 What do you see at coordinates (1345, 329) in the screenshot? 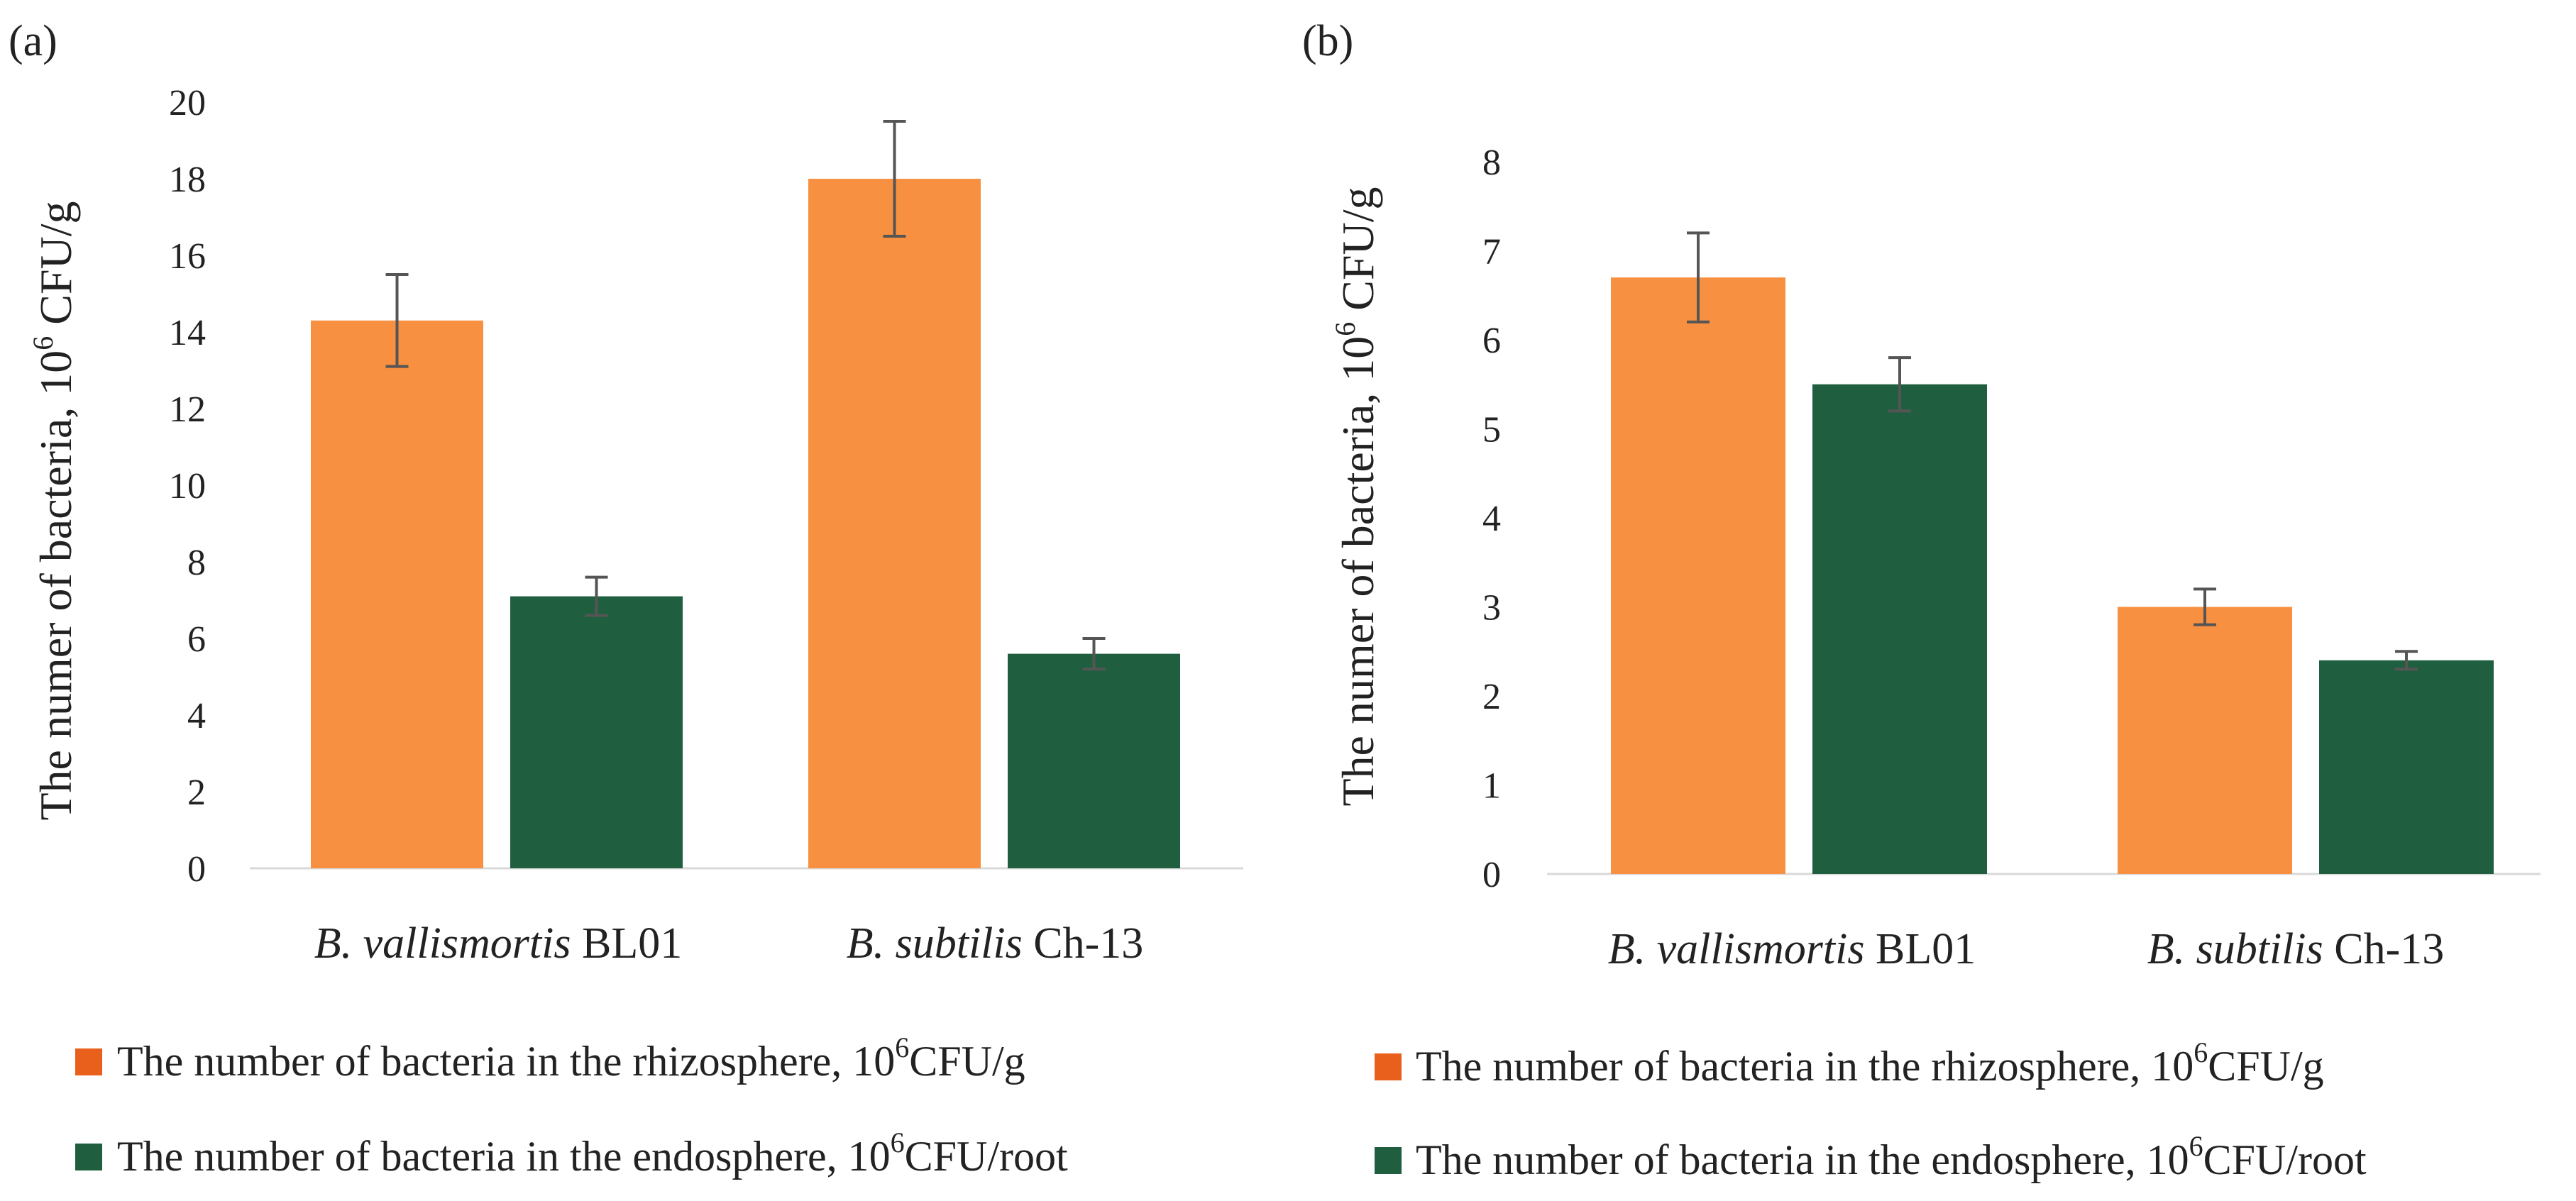
I see `panel-b-y-axis-title-exp: 6` at bounding box center [1345, 329].